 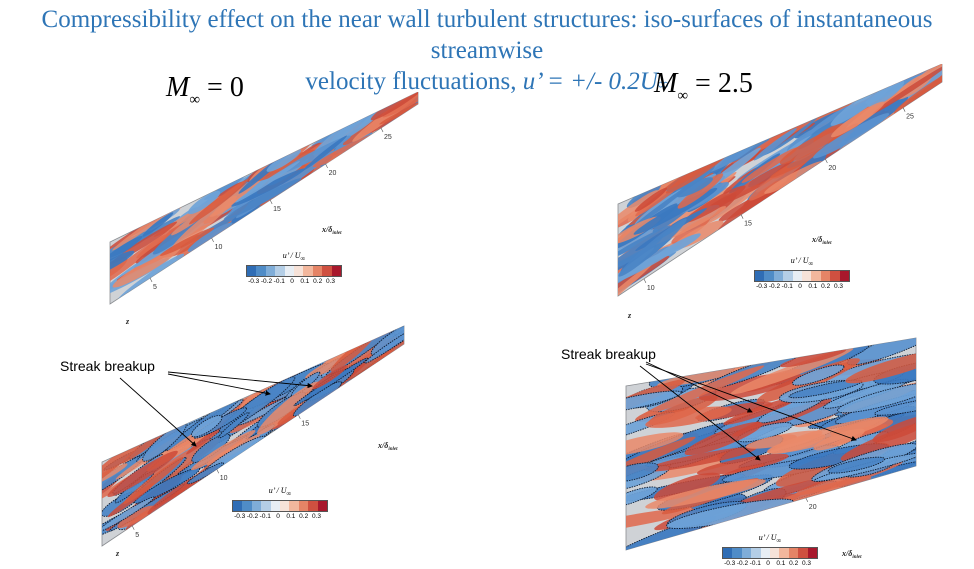 What do you see at coordinates (802, 274) in the screenshot?
I see `colorbar-top-right: u’ / U∞ -0.3 -0.2 -0.1 0 0.1 0.2 0.3` at bounding box center [802, 274].